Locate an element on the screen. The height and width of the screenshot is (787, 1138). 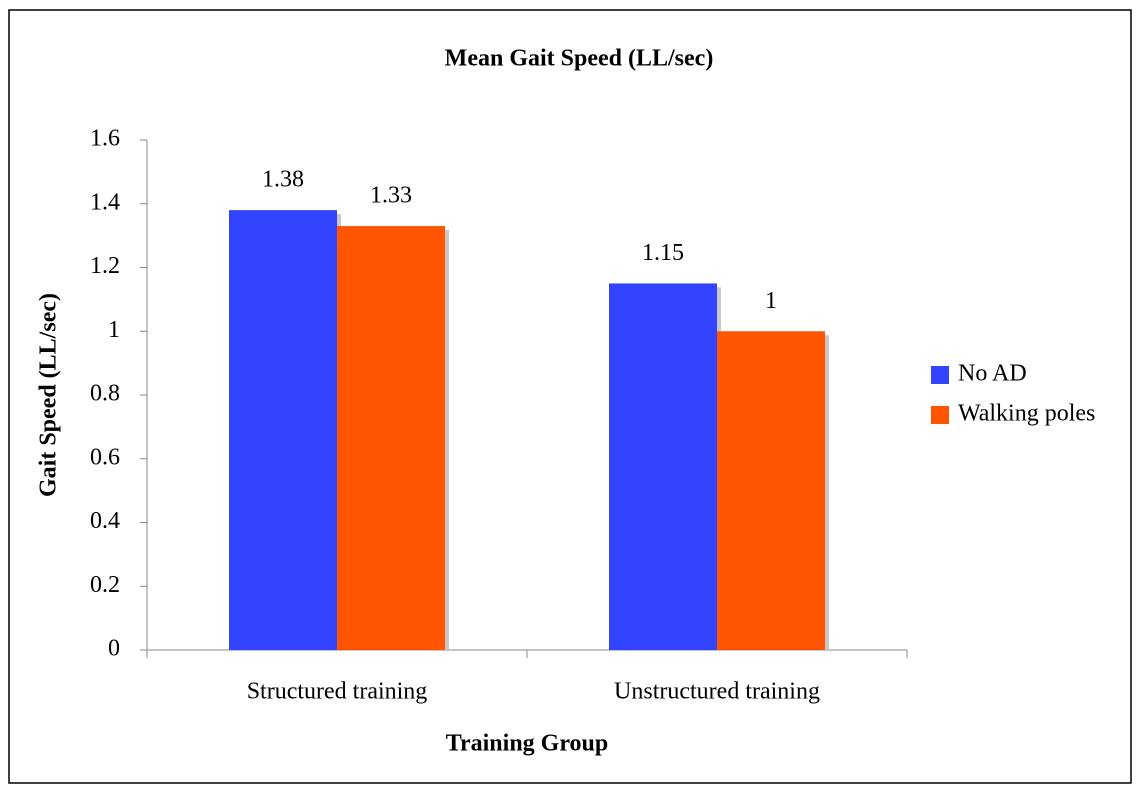
value-label: 1.15 is located at coordinates (663, 253).